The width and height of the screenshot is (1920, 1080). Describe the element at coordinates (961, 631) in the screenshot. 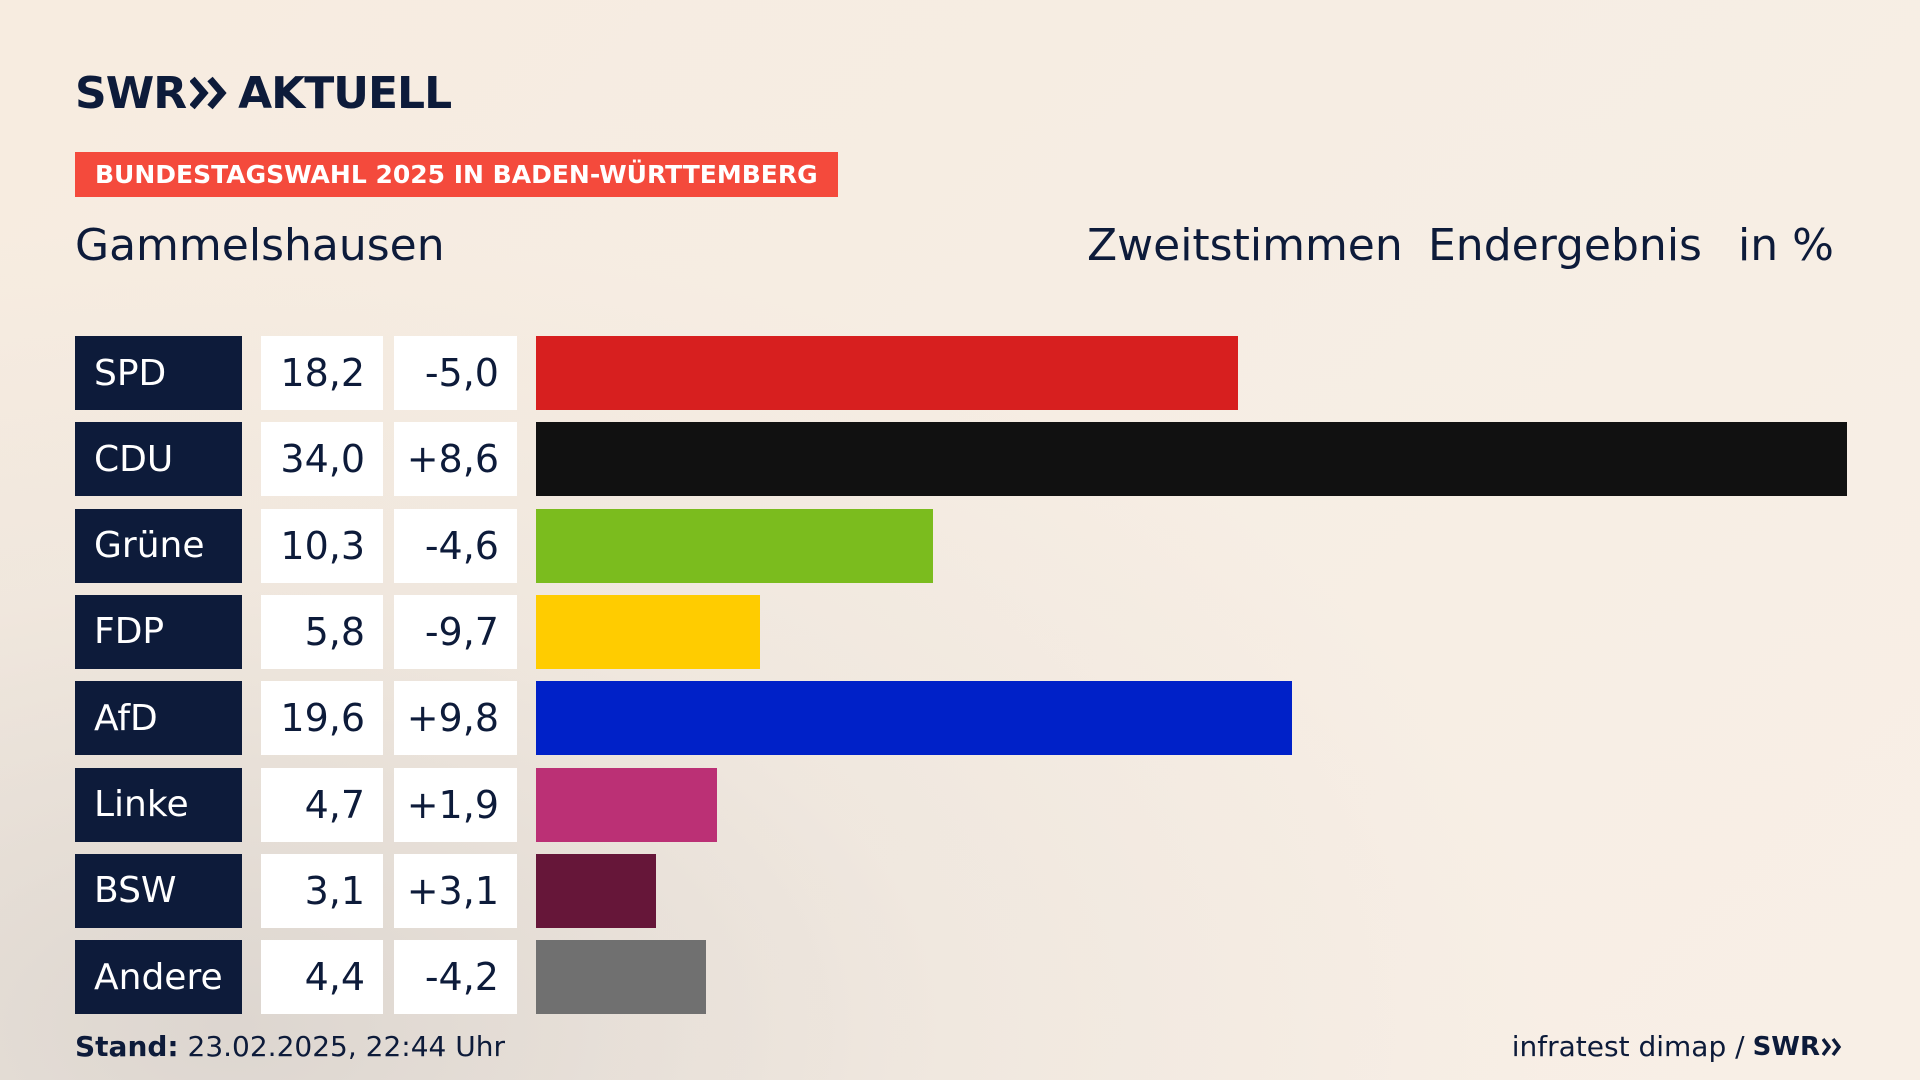

I see `chart-row: FDP 5,8 -9,7` at that location.